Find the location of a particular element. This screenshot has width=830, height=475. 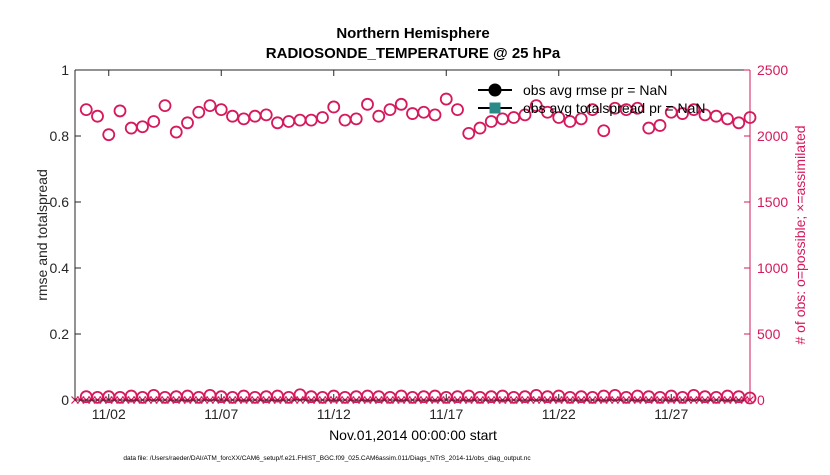

x-tick-label-2: 11/12 is located at coordinates (334, 414).